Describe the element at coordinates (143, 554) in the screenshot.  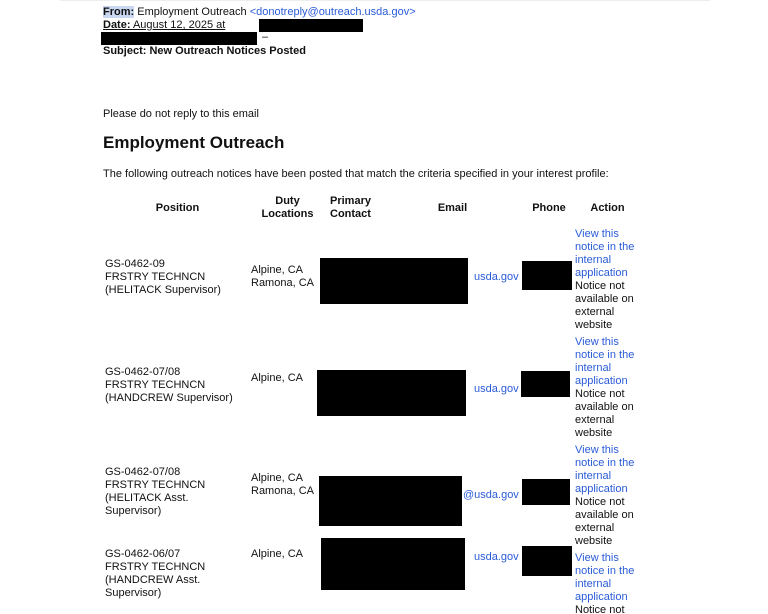
I see `grade: GS-0462-06/07` at that location.